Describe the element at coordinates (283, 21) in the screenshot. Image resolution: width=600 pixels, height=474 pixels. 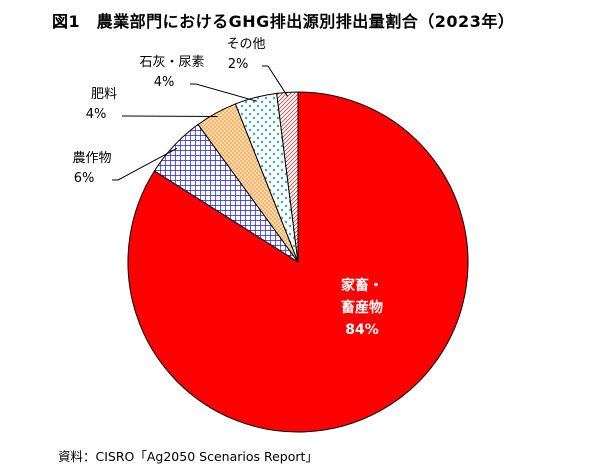
I see `chart-title: 図1 農業部門におけるGHG排出源別排出量割合（2023年）` at that location.